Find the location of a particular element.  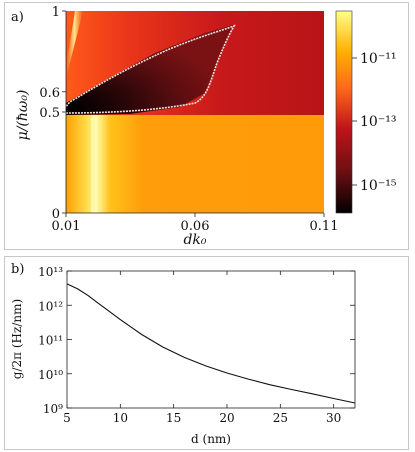

y-tick-label: 10⁹ is located at coordinates (53, 409).